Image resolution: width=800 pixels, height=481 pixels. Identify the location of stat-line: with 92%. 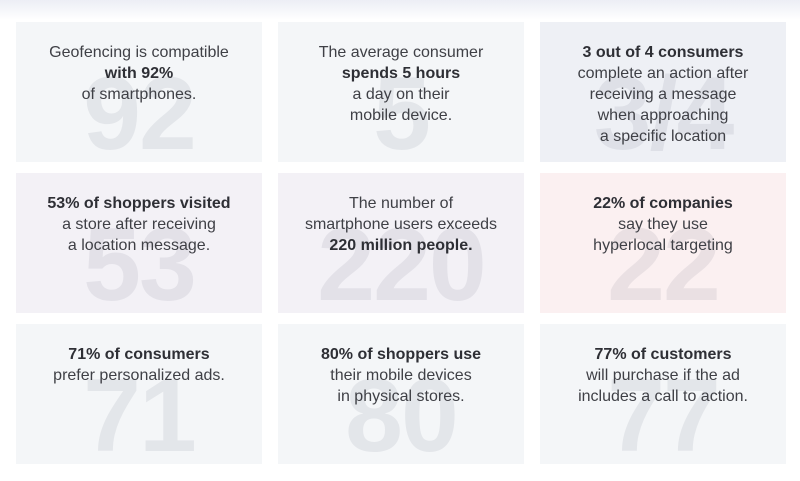
(139, 73).